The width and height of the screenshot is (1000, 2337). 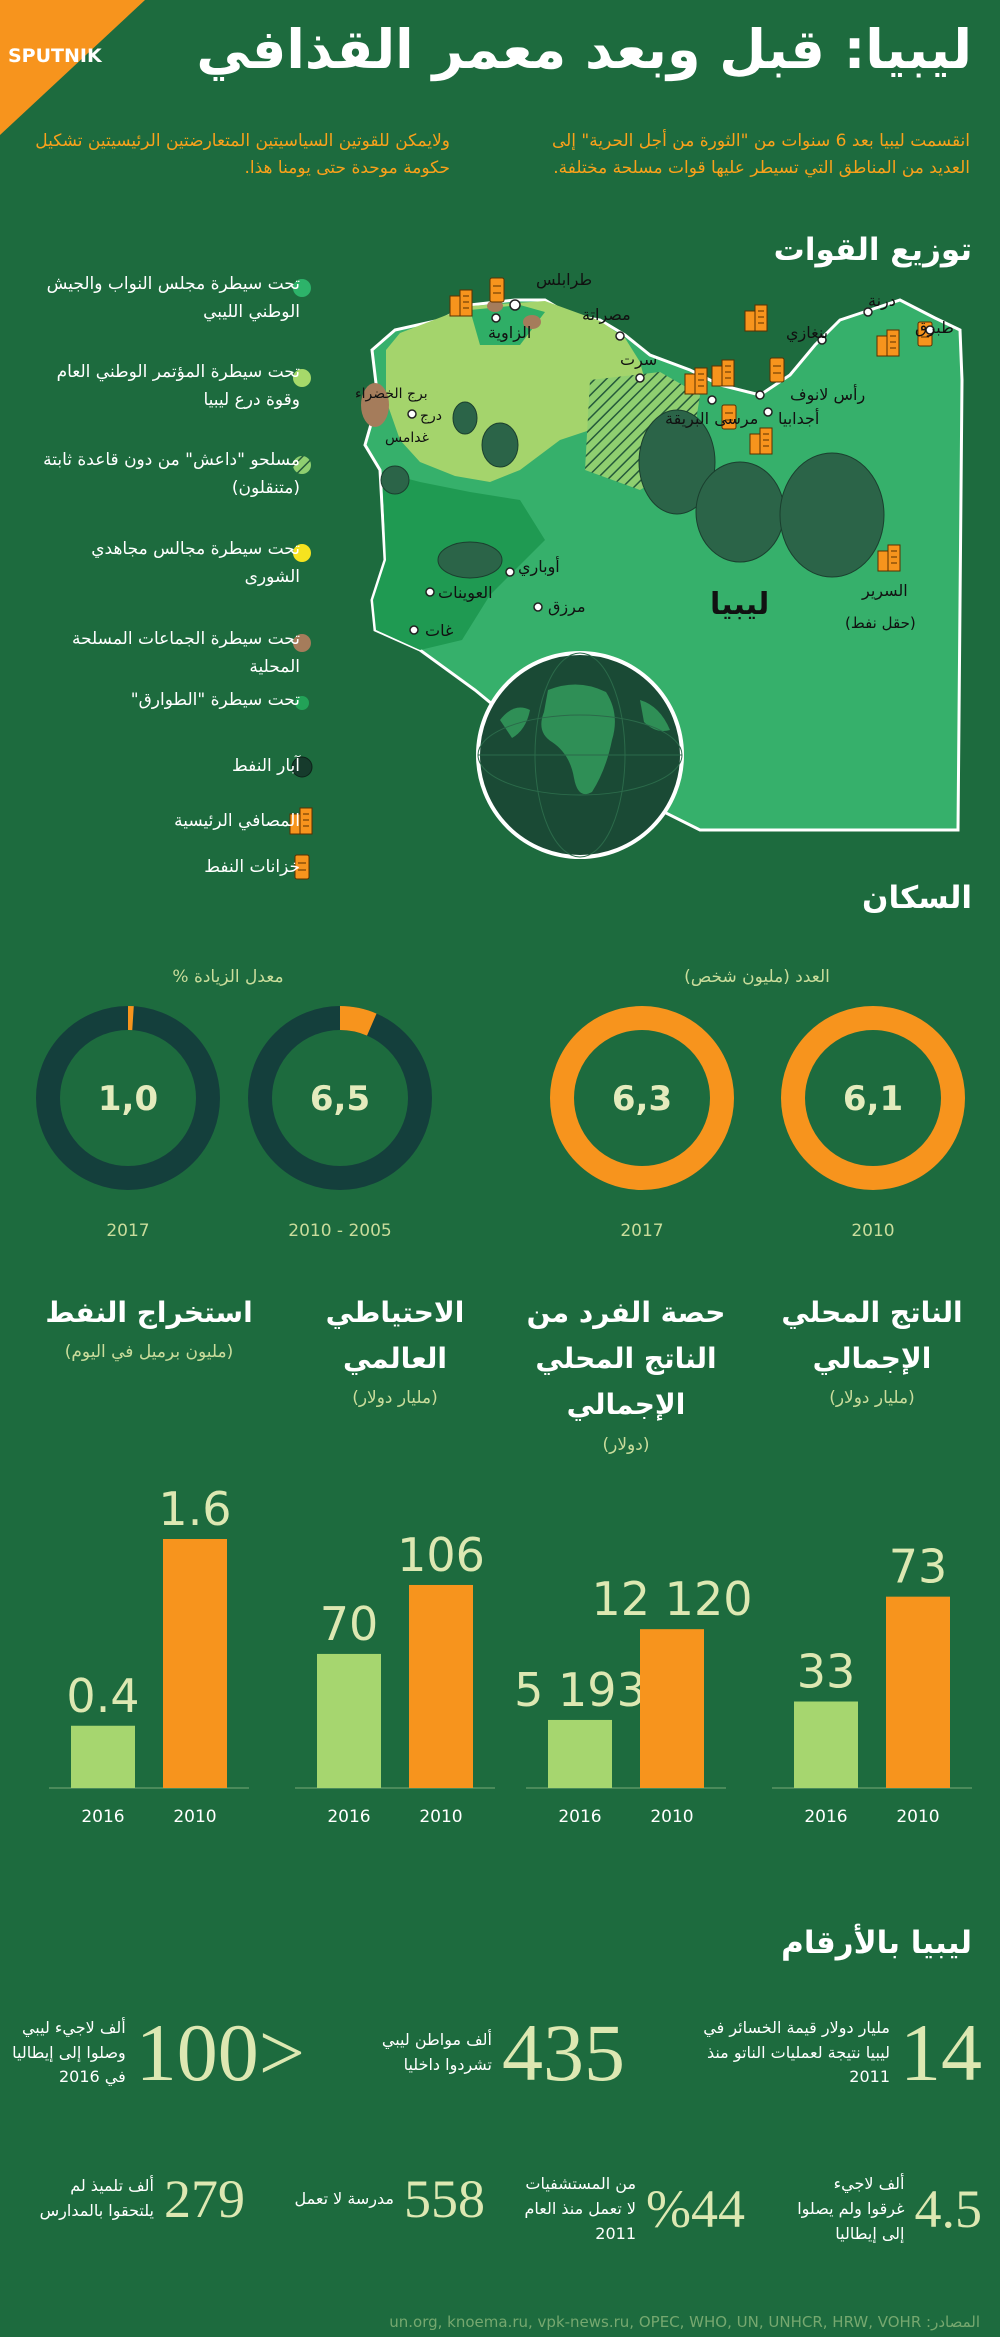 What do you see at coordinates (185, 653) in the screenshot?
I see `legend-label: تحت سيطرة الجماعات المسلحة المحلية` at bounding box center [185, 653].